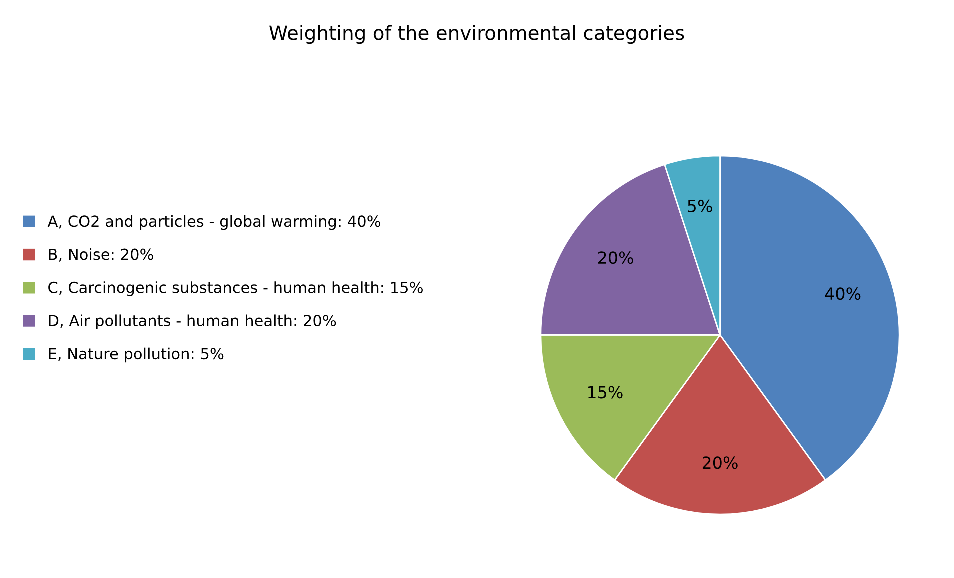 The width and height of the screenshot is (954, 578). I want to click on legend-label: B, Noise: 20%, so click(101, 255).